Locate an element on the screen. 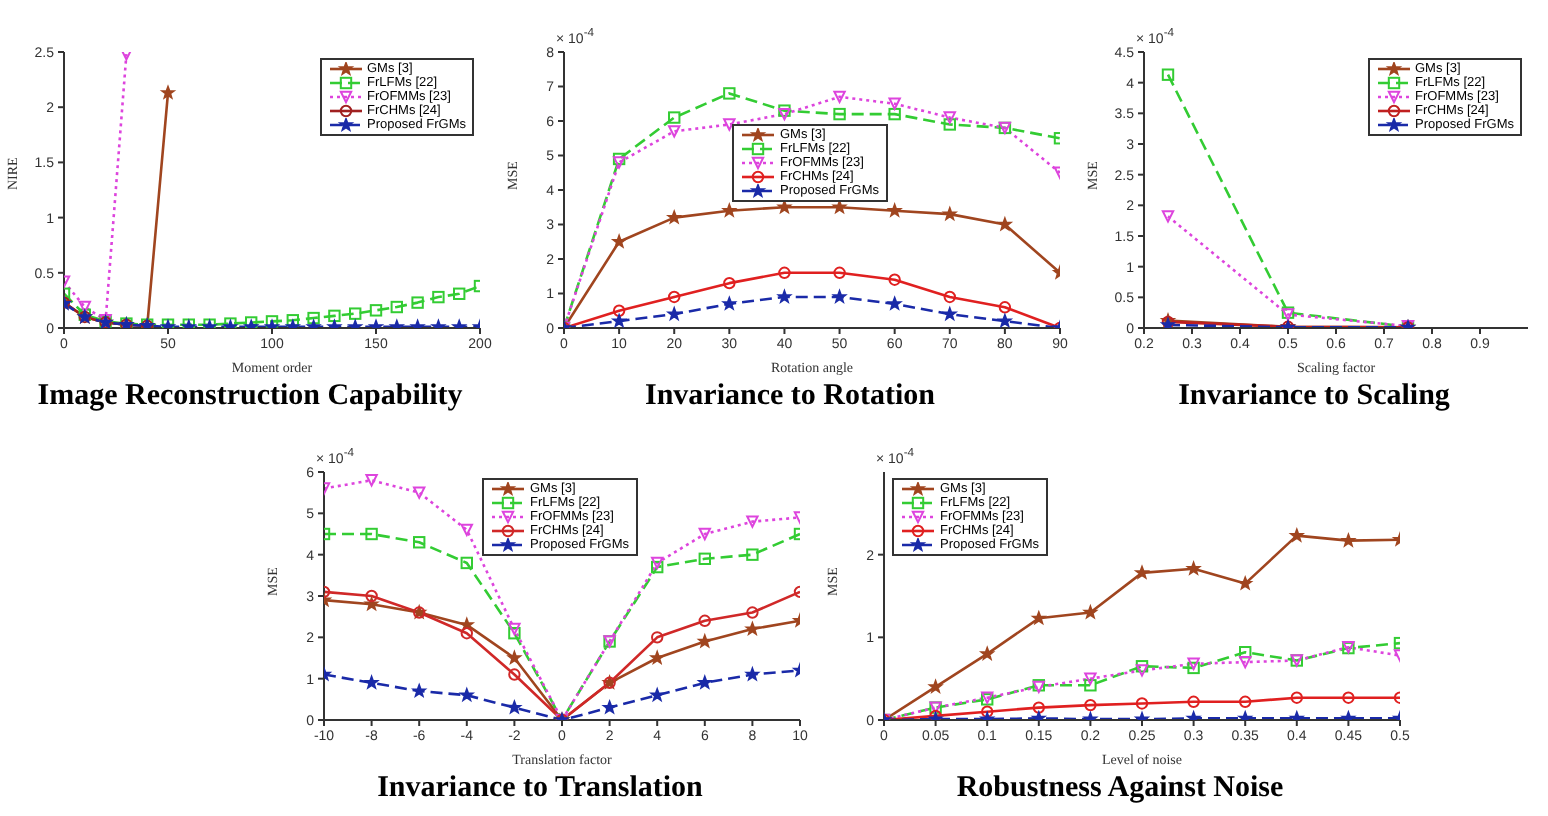  text: Invariance to Rotation is located at coordinates (790, 397).